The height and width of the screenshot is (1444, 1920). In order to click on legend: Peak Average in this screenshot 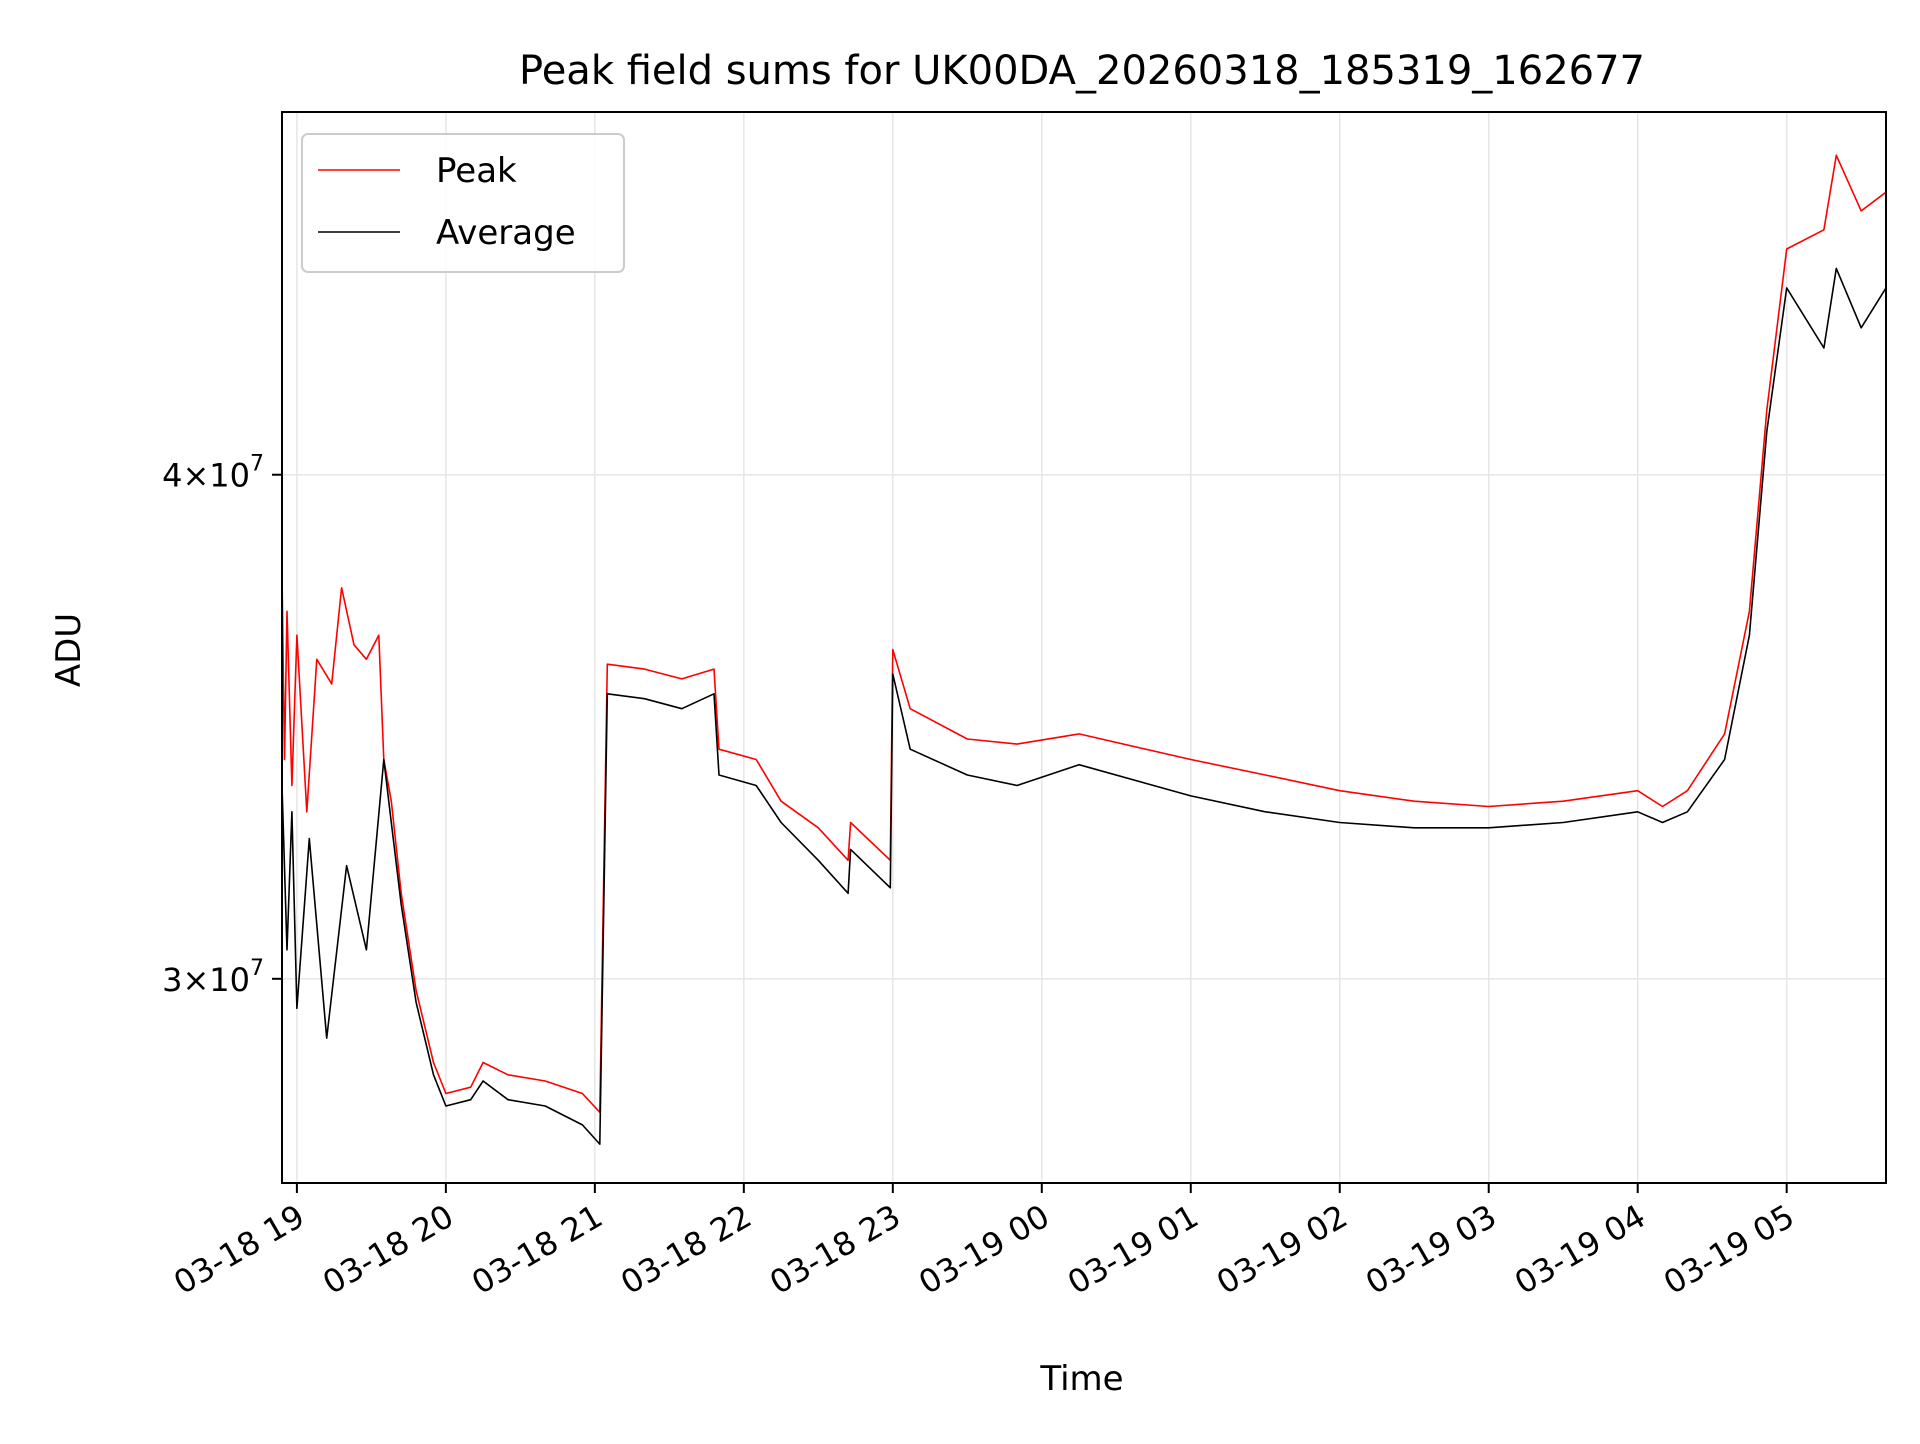, I will do `click(463, 203)`.